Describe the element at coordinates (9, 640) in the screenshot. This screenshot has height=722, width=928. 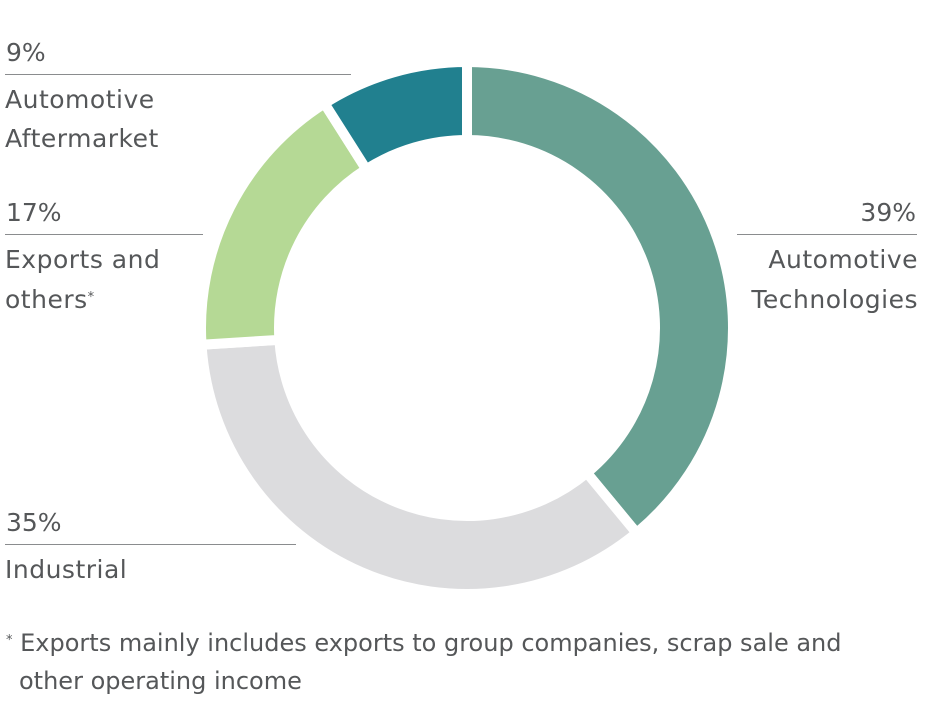
I see `footnote-mark: *` at that location.